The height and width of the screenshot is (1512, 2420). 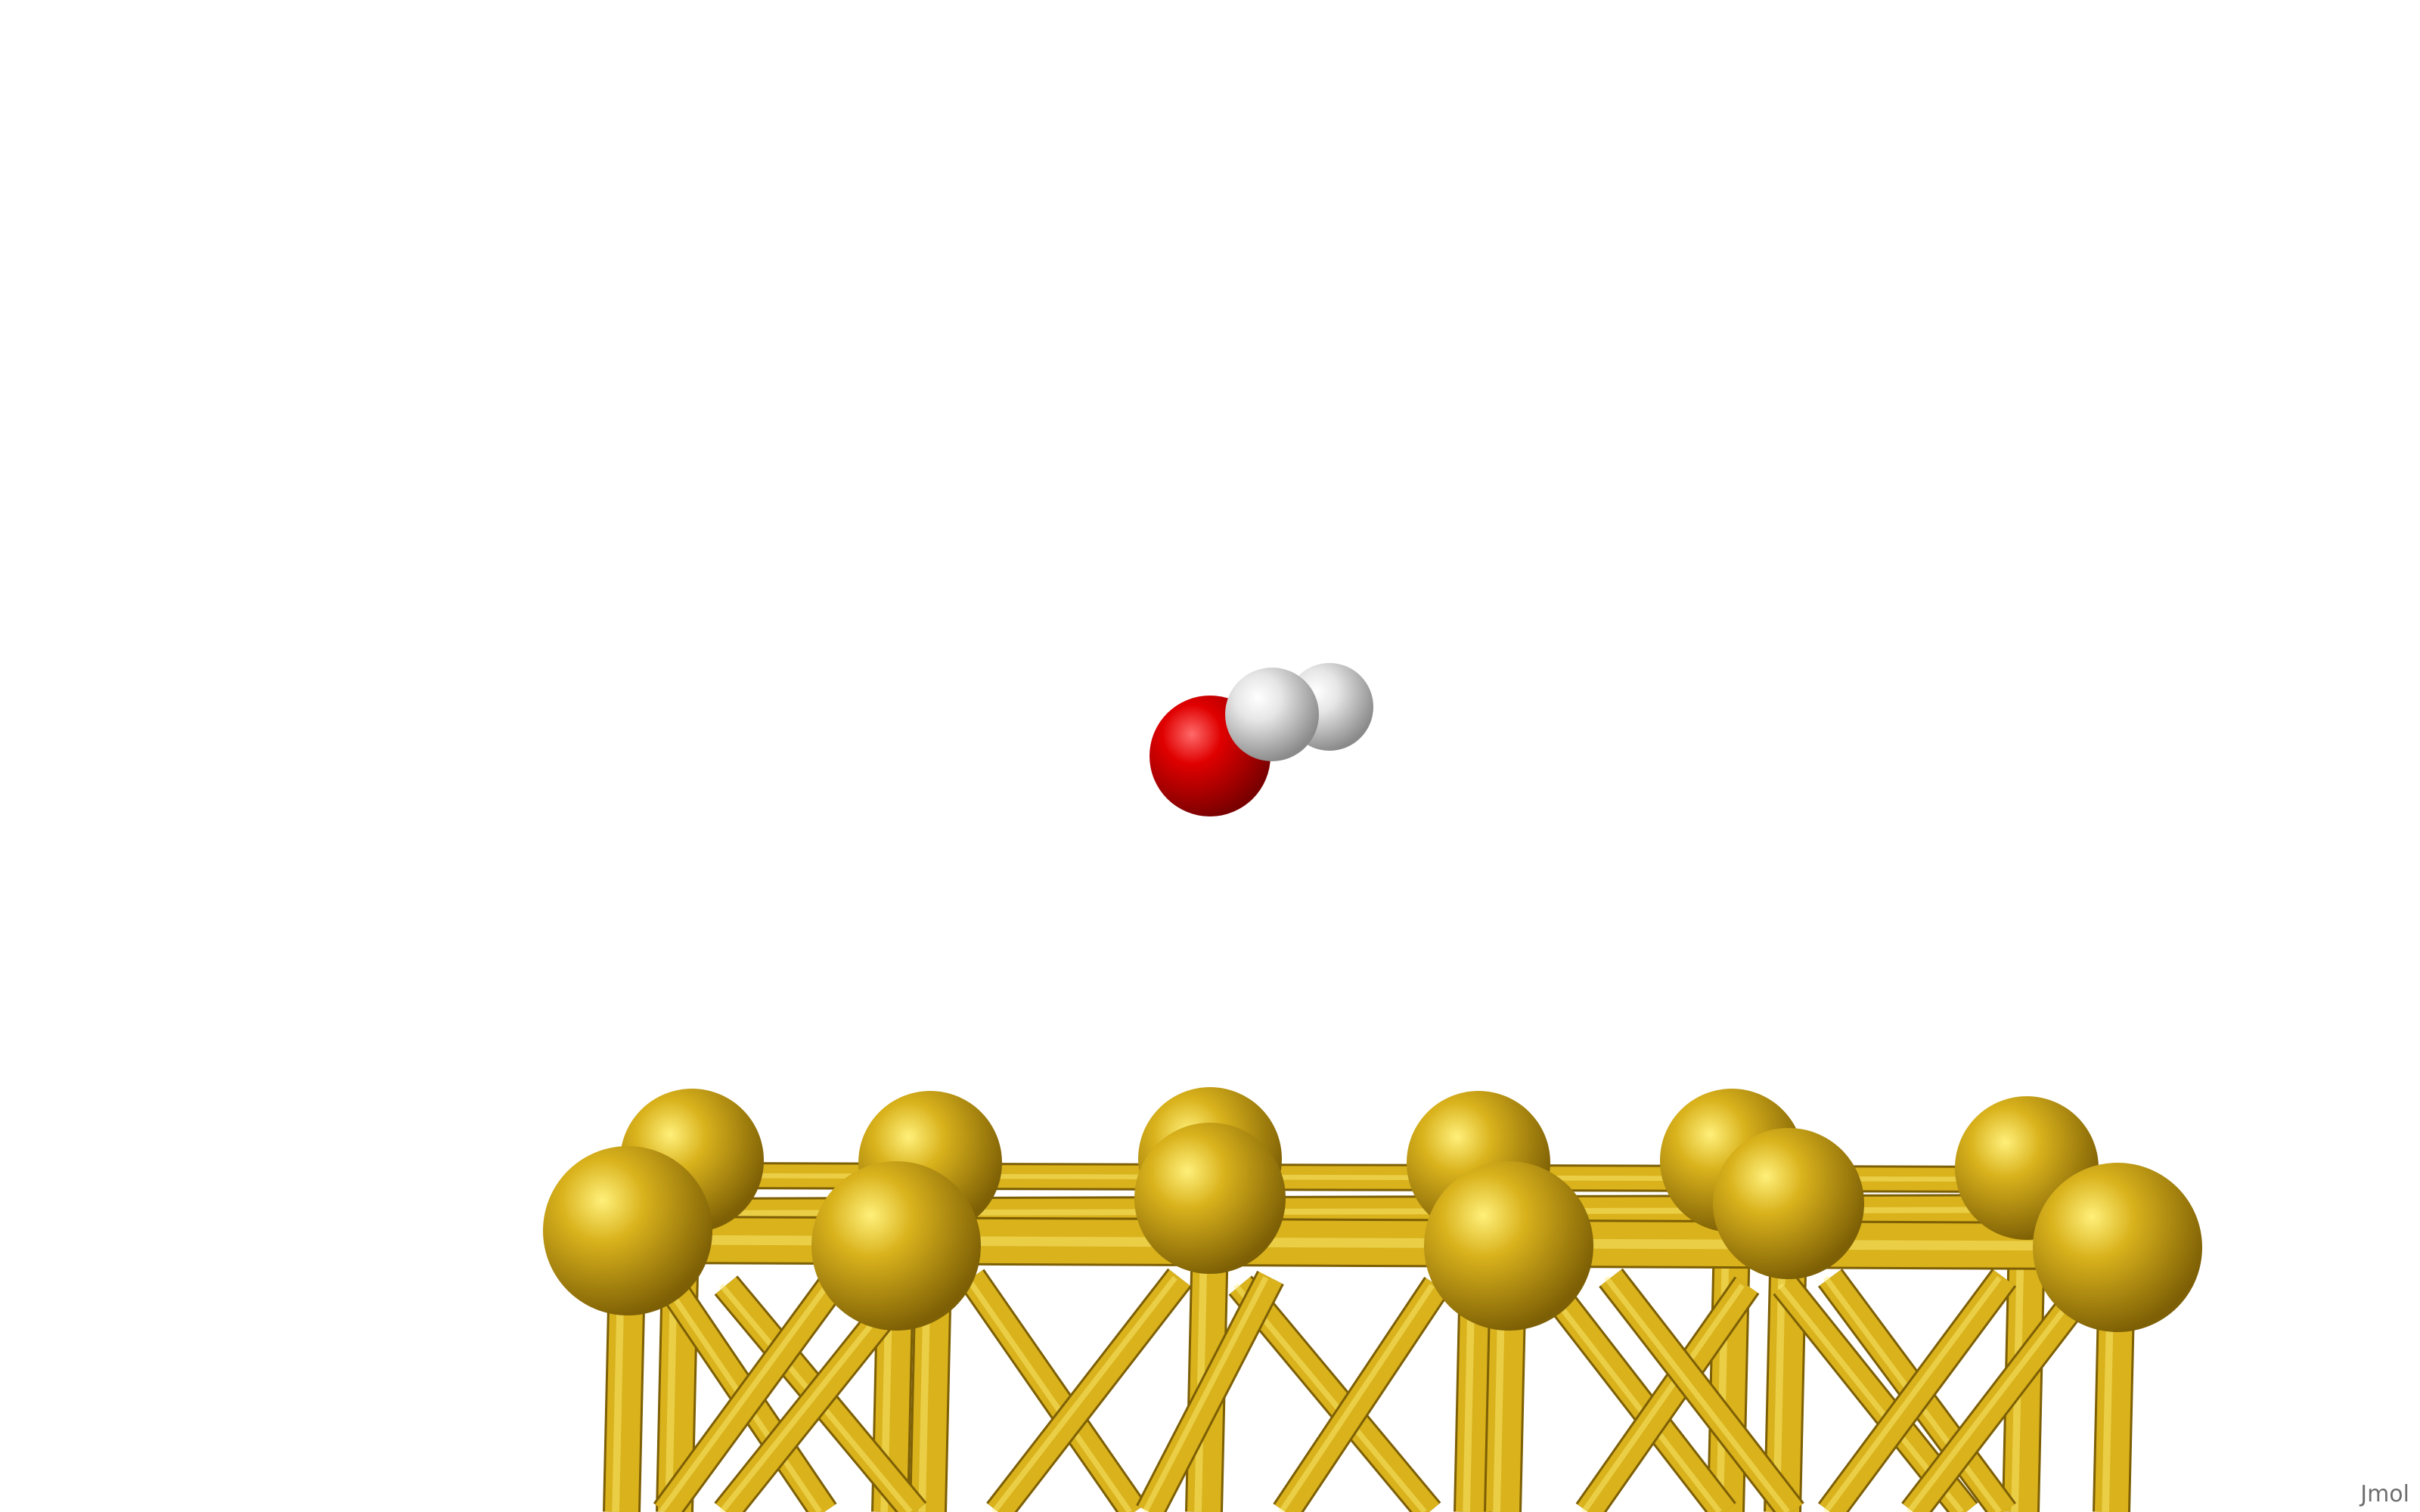 What do you see at coordinates (1995, 1397) in the screenshot?
I see `au-bond-diagonal-13-shine` at bounding box center [1995, 1397].